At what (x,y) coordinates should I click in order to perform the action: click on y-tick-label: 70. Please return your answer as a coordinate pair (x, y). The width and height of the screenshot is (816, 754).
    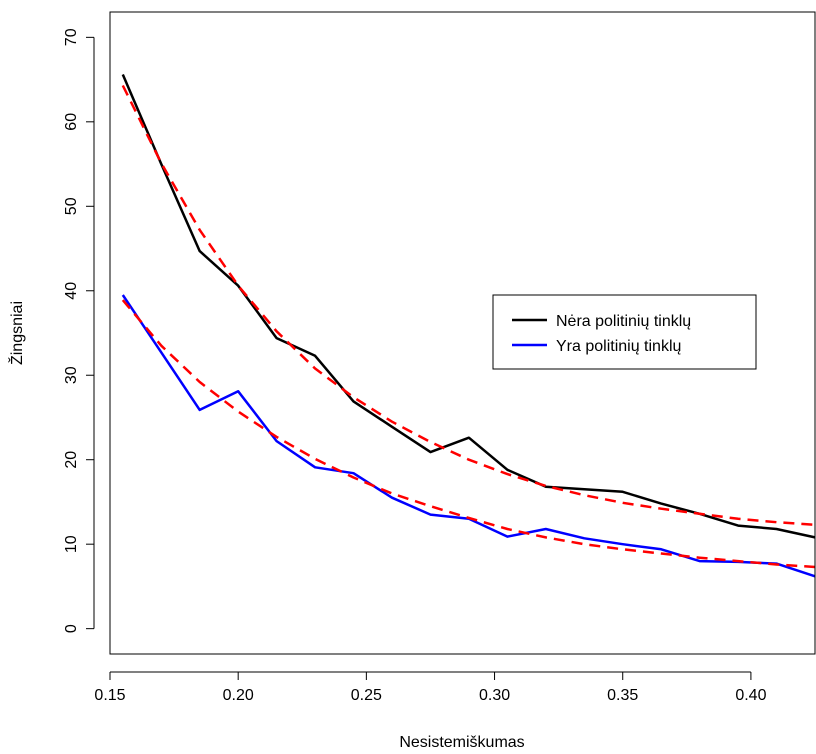
    Looking at the image, I should click on (71, 37).